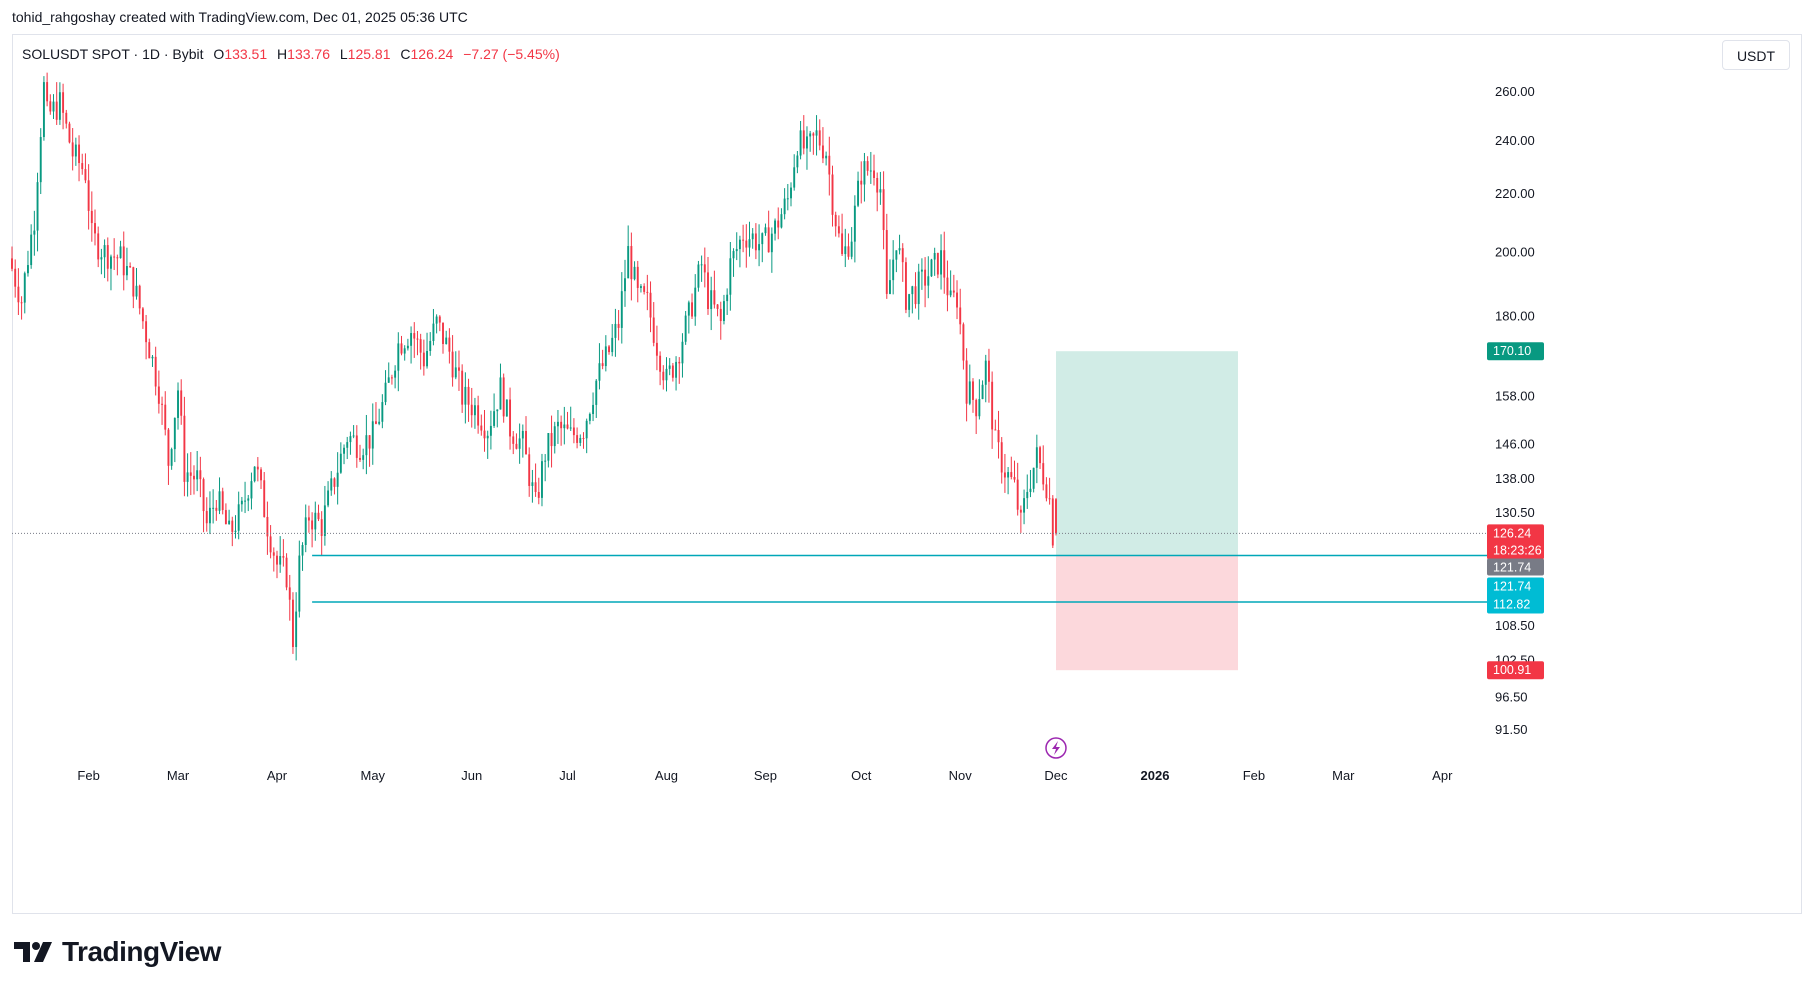 The width and height of the screenshot is (1814, 989). I want to click on tradingview-logo-icon, so click(33, 952).